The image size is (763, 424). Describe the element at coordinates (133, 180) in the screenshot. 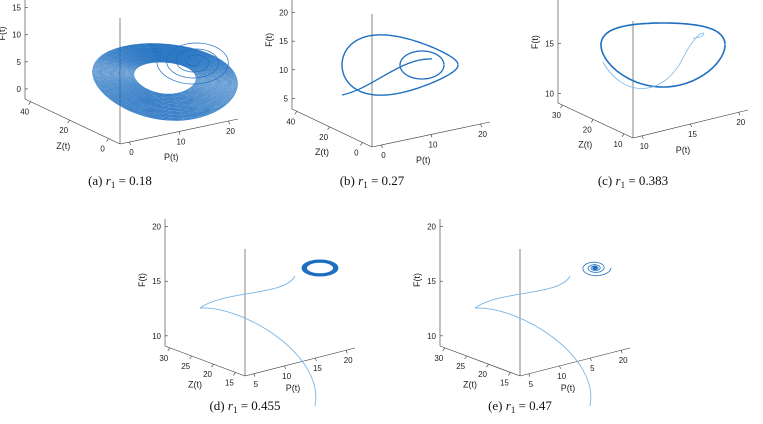

I see `caption-value: = 0.18` at that location.